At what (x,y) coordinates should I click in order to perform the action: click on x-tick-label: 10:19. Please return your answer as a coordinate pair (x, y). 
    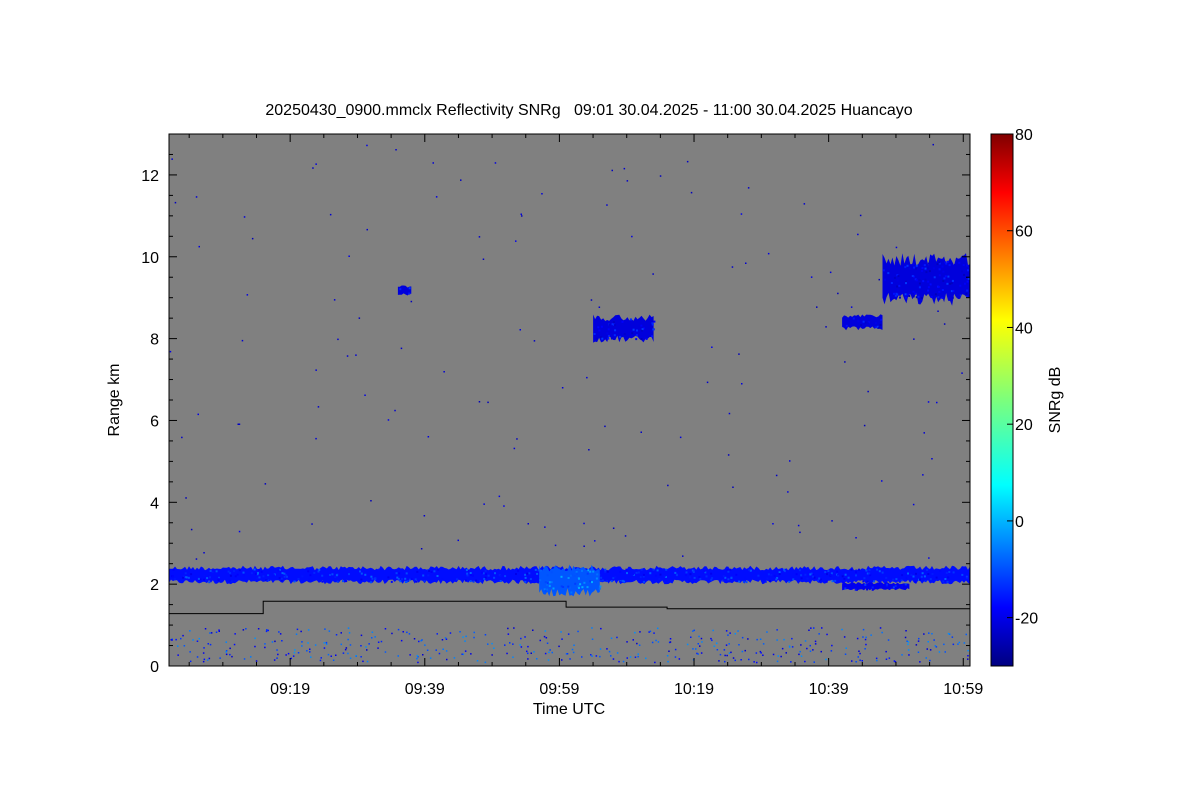
    Looking at the image, I should click on (694, 689).